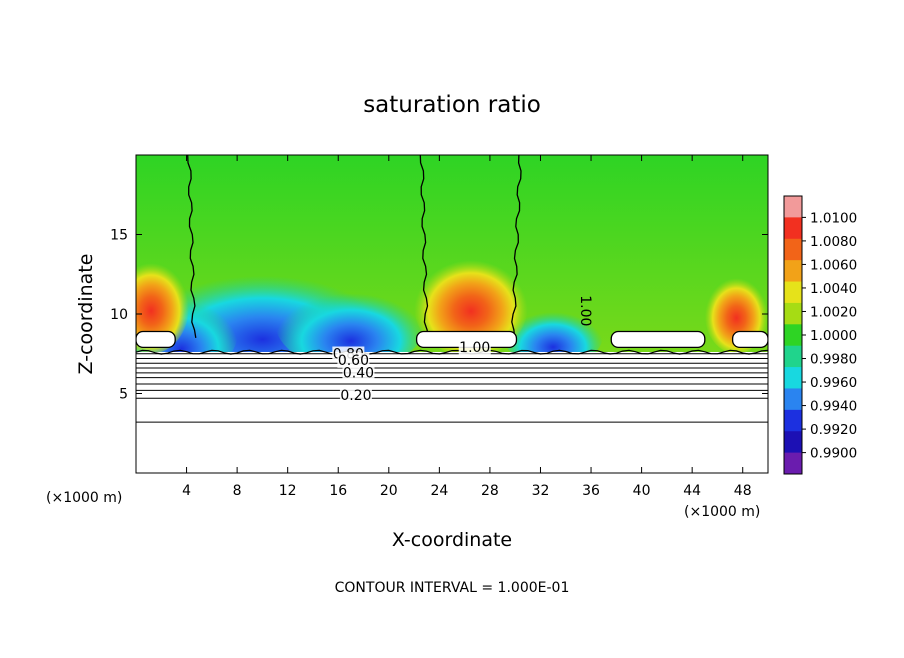  Describe the element at coordinates (439, 491) in the screenshot. I see `x-tick-label: 24` at that location.